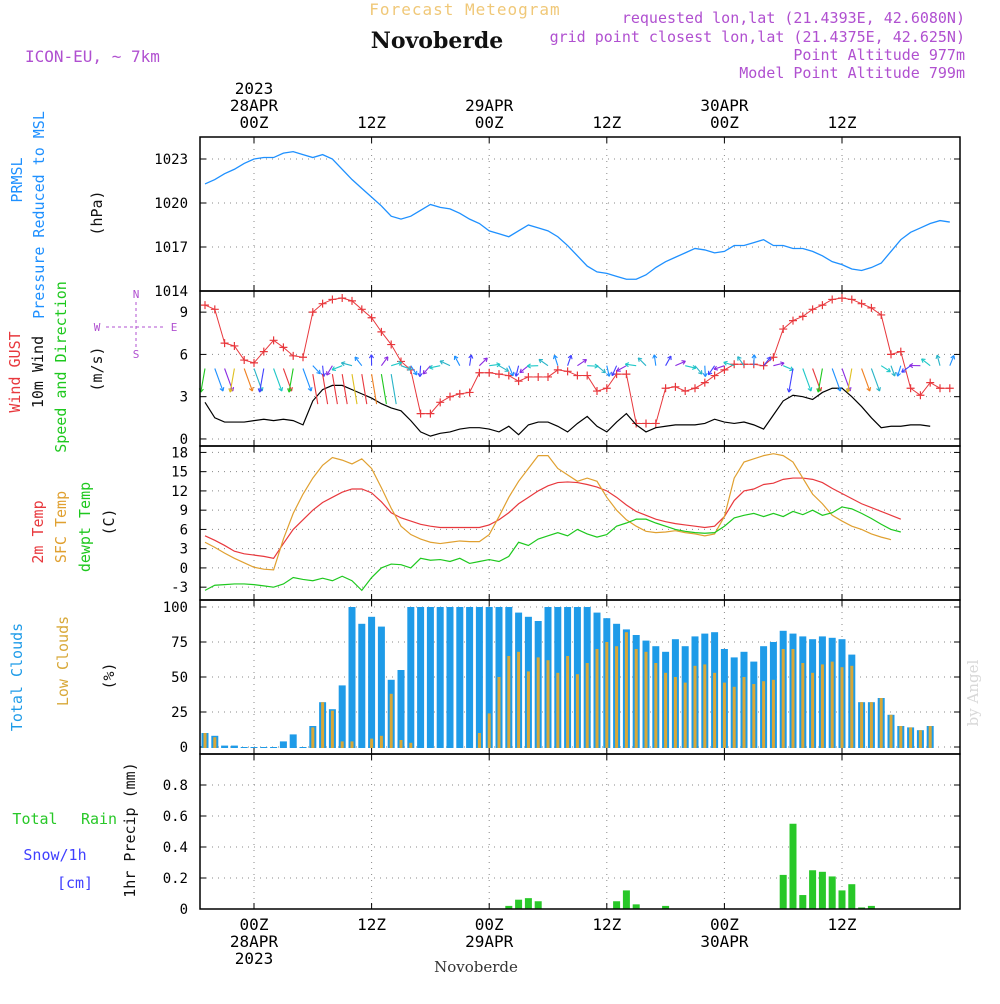 The height and width of the screenshot is (1004, 1000). What do you see at coordinates (489, 941) in the screenshot?
I see `bottom-time-label: 29APR` at bounding box center [489, 941].